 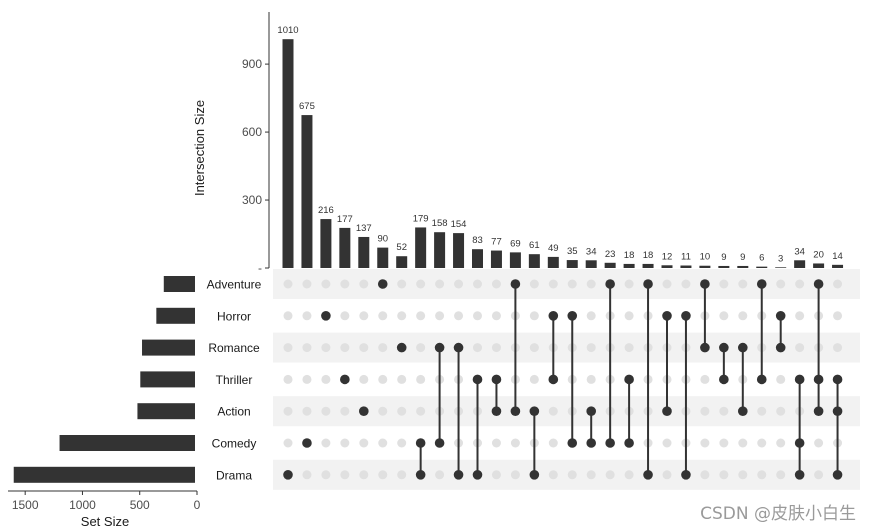 I want to click on x-axis-title: Set Size, so click(x=105, y=521).